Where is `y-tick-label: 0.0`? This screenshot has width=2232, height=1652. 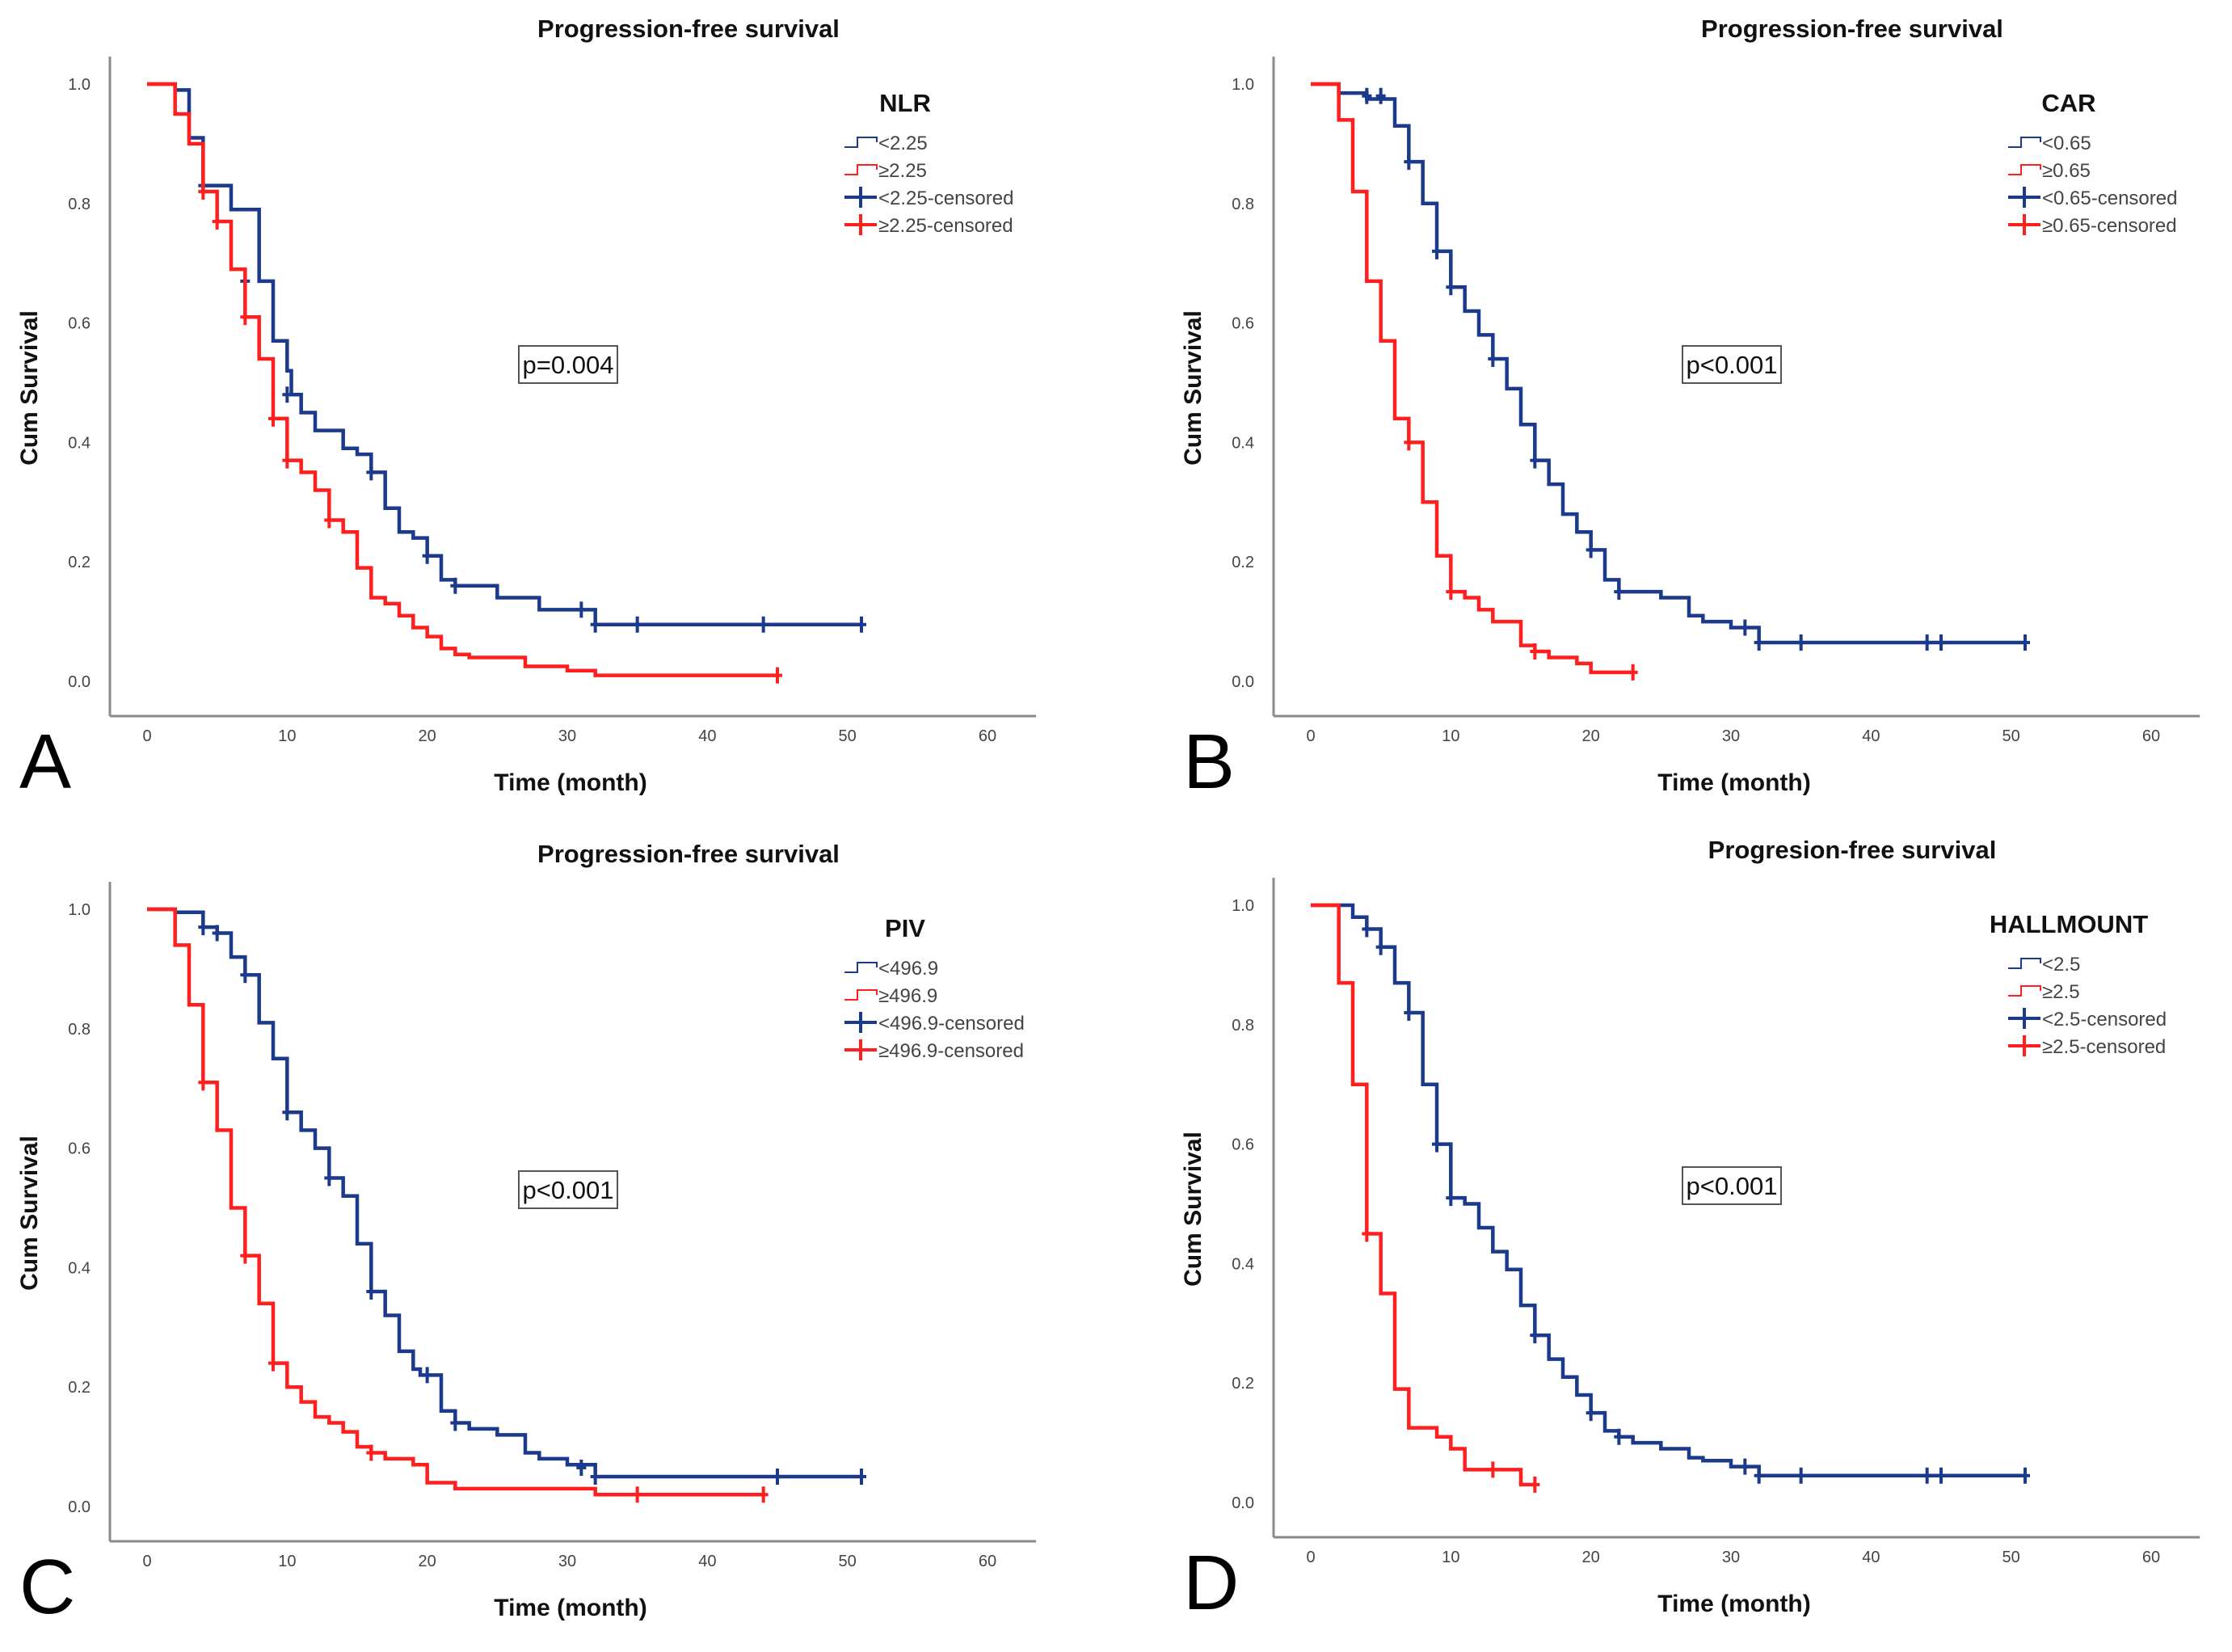
y-tick-label: 0.0 is located at coordinates (79, 682).